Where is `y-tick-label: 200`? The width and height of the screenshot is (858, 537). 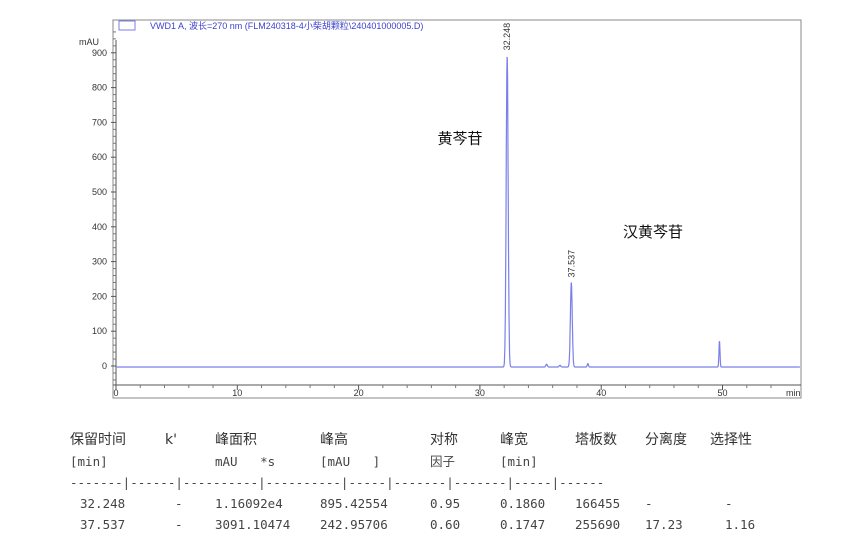 y-tick-label: 200 is located at coordinates (99, 296).